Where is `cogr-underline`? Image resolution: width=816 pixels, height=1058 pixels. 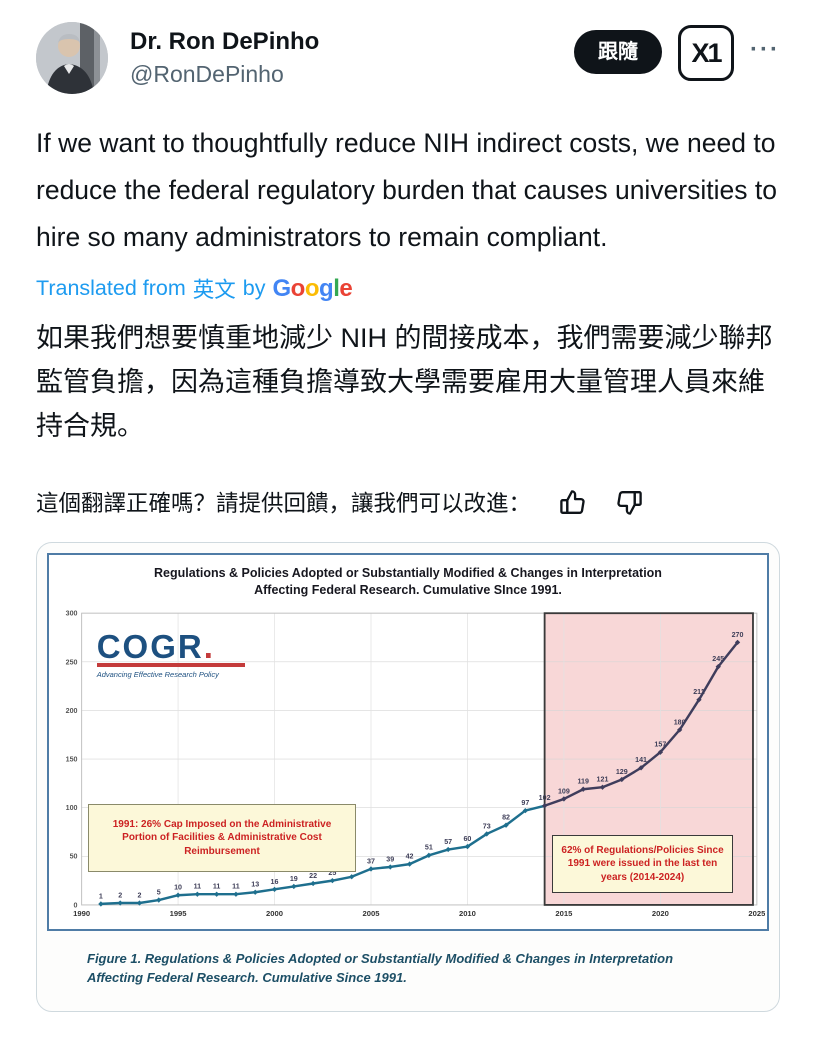
cogr-underline is located at coordinates (170, 665).